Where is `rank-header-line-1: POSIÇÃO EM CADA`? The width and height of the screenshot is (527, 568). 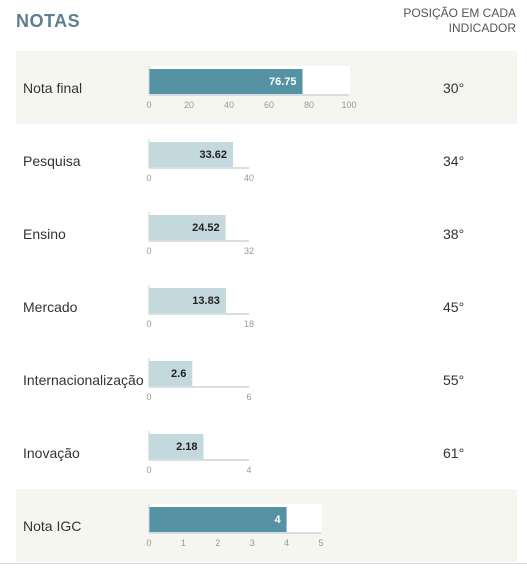
rank-header-line-1: POSIÇÃO EM CADA is located at coordinates (459, 13).